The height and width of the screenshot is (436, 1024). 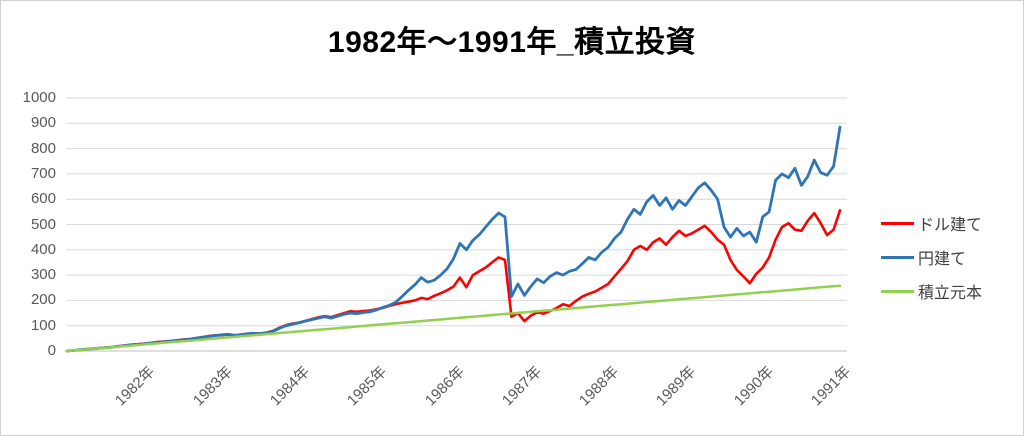 What do you see at coordinates (942, 259) in the screenshot?
I see `legend-label: 円建て` at bounding box center [942, 259].